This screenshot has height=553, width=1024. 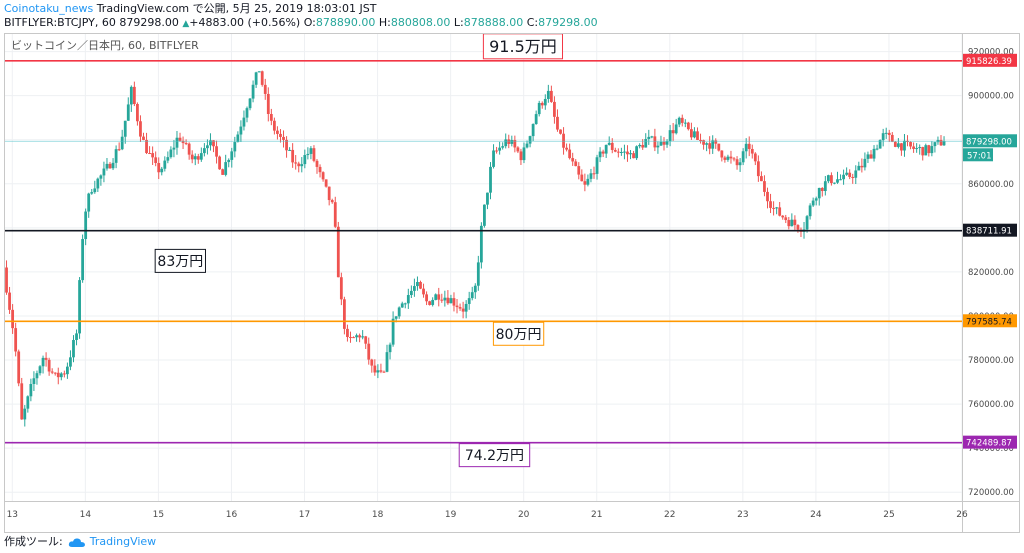 I want to click on x-tick-label: 24, so click(x=816, y=515).